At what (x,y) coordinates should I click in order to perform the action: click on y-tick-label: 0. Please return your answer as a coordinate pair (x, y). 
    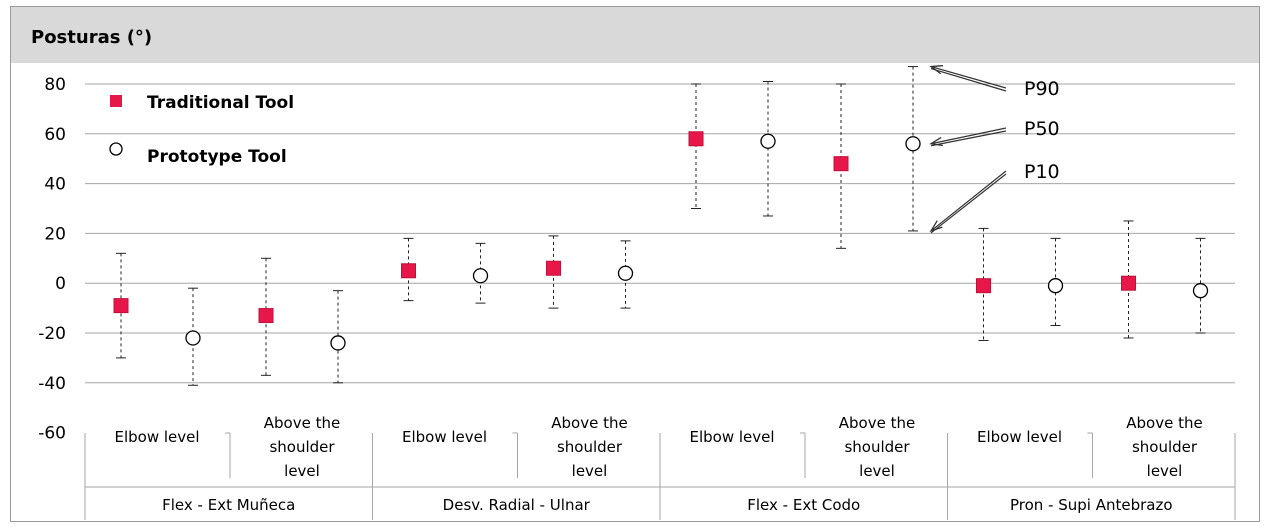
    Looking at the image, I should click on (60, 284).